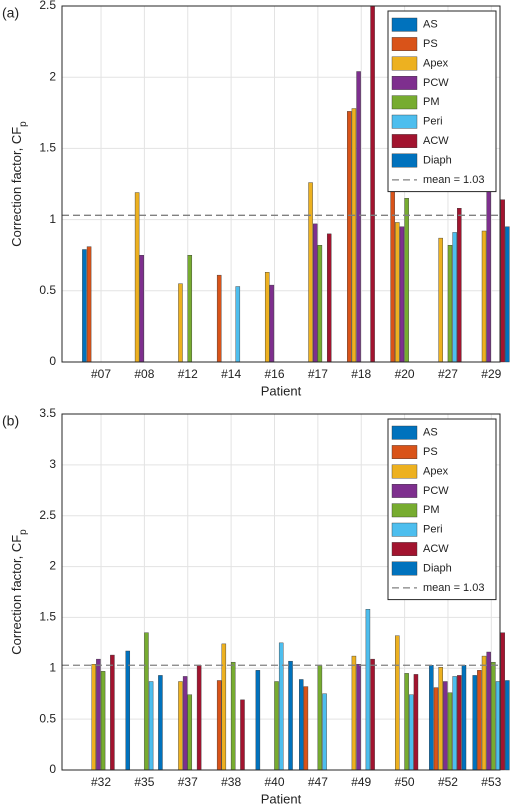  What do you see at coordinates (18, 592) in the screenshot?
I see `y-axis-label: Correction factor, CFp` at bounding box center [18, 592].